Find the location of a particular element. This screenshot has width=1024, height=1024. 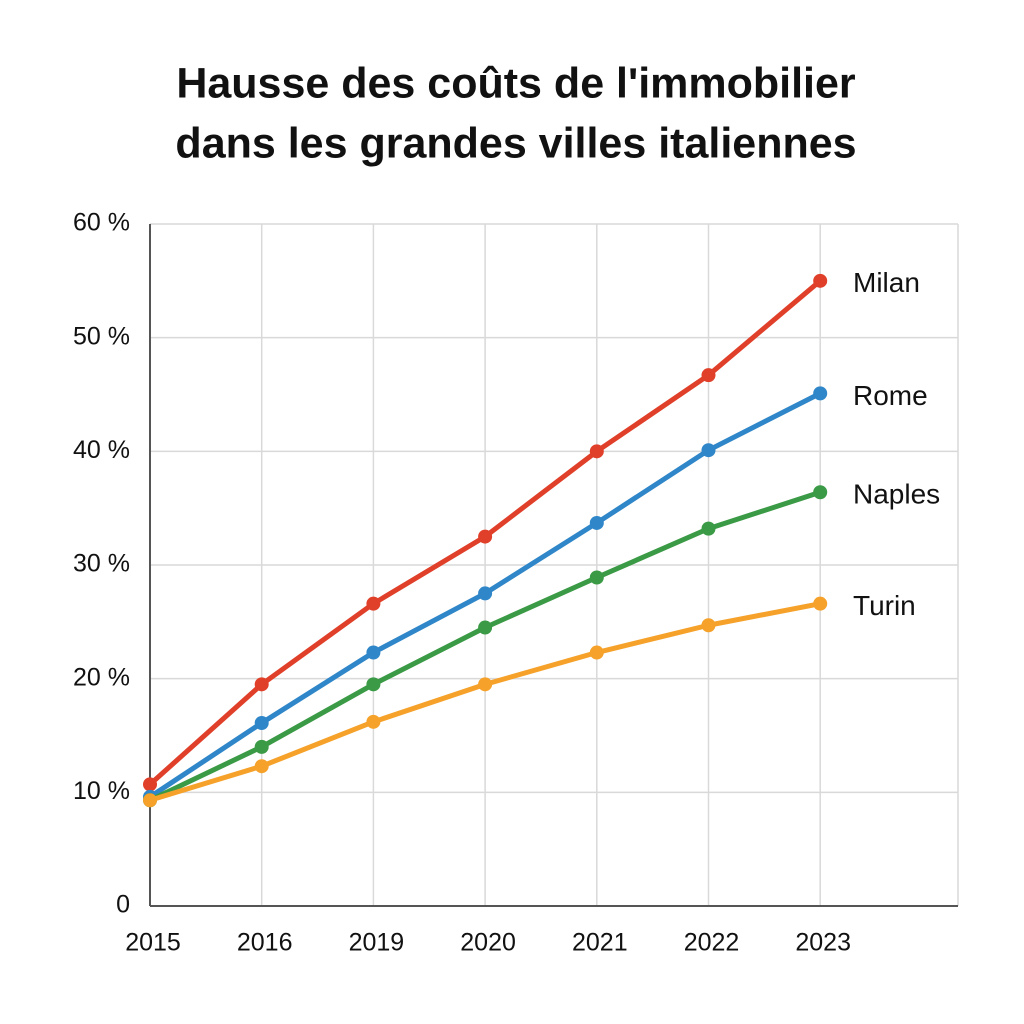

legend-label: Turin is located at coordinates (884, 605).